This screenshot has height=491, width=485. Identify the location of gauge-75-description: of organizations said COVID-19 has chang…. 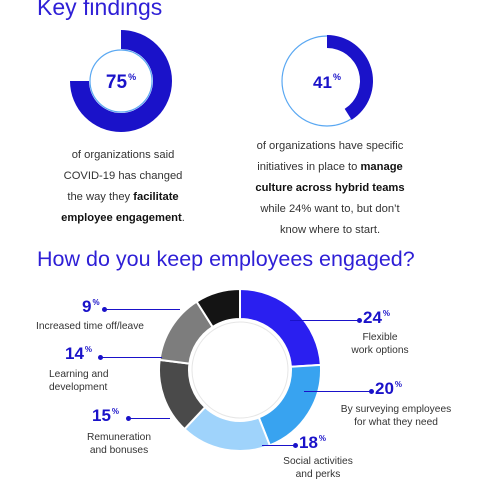
(123, 186).